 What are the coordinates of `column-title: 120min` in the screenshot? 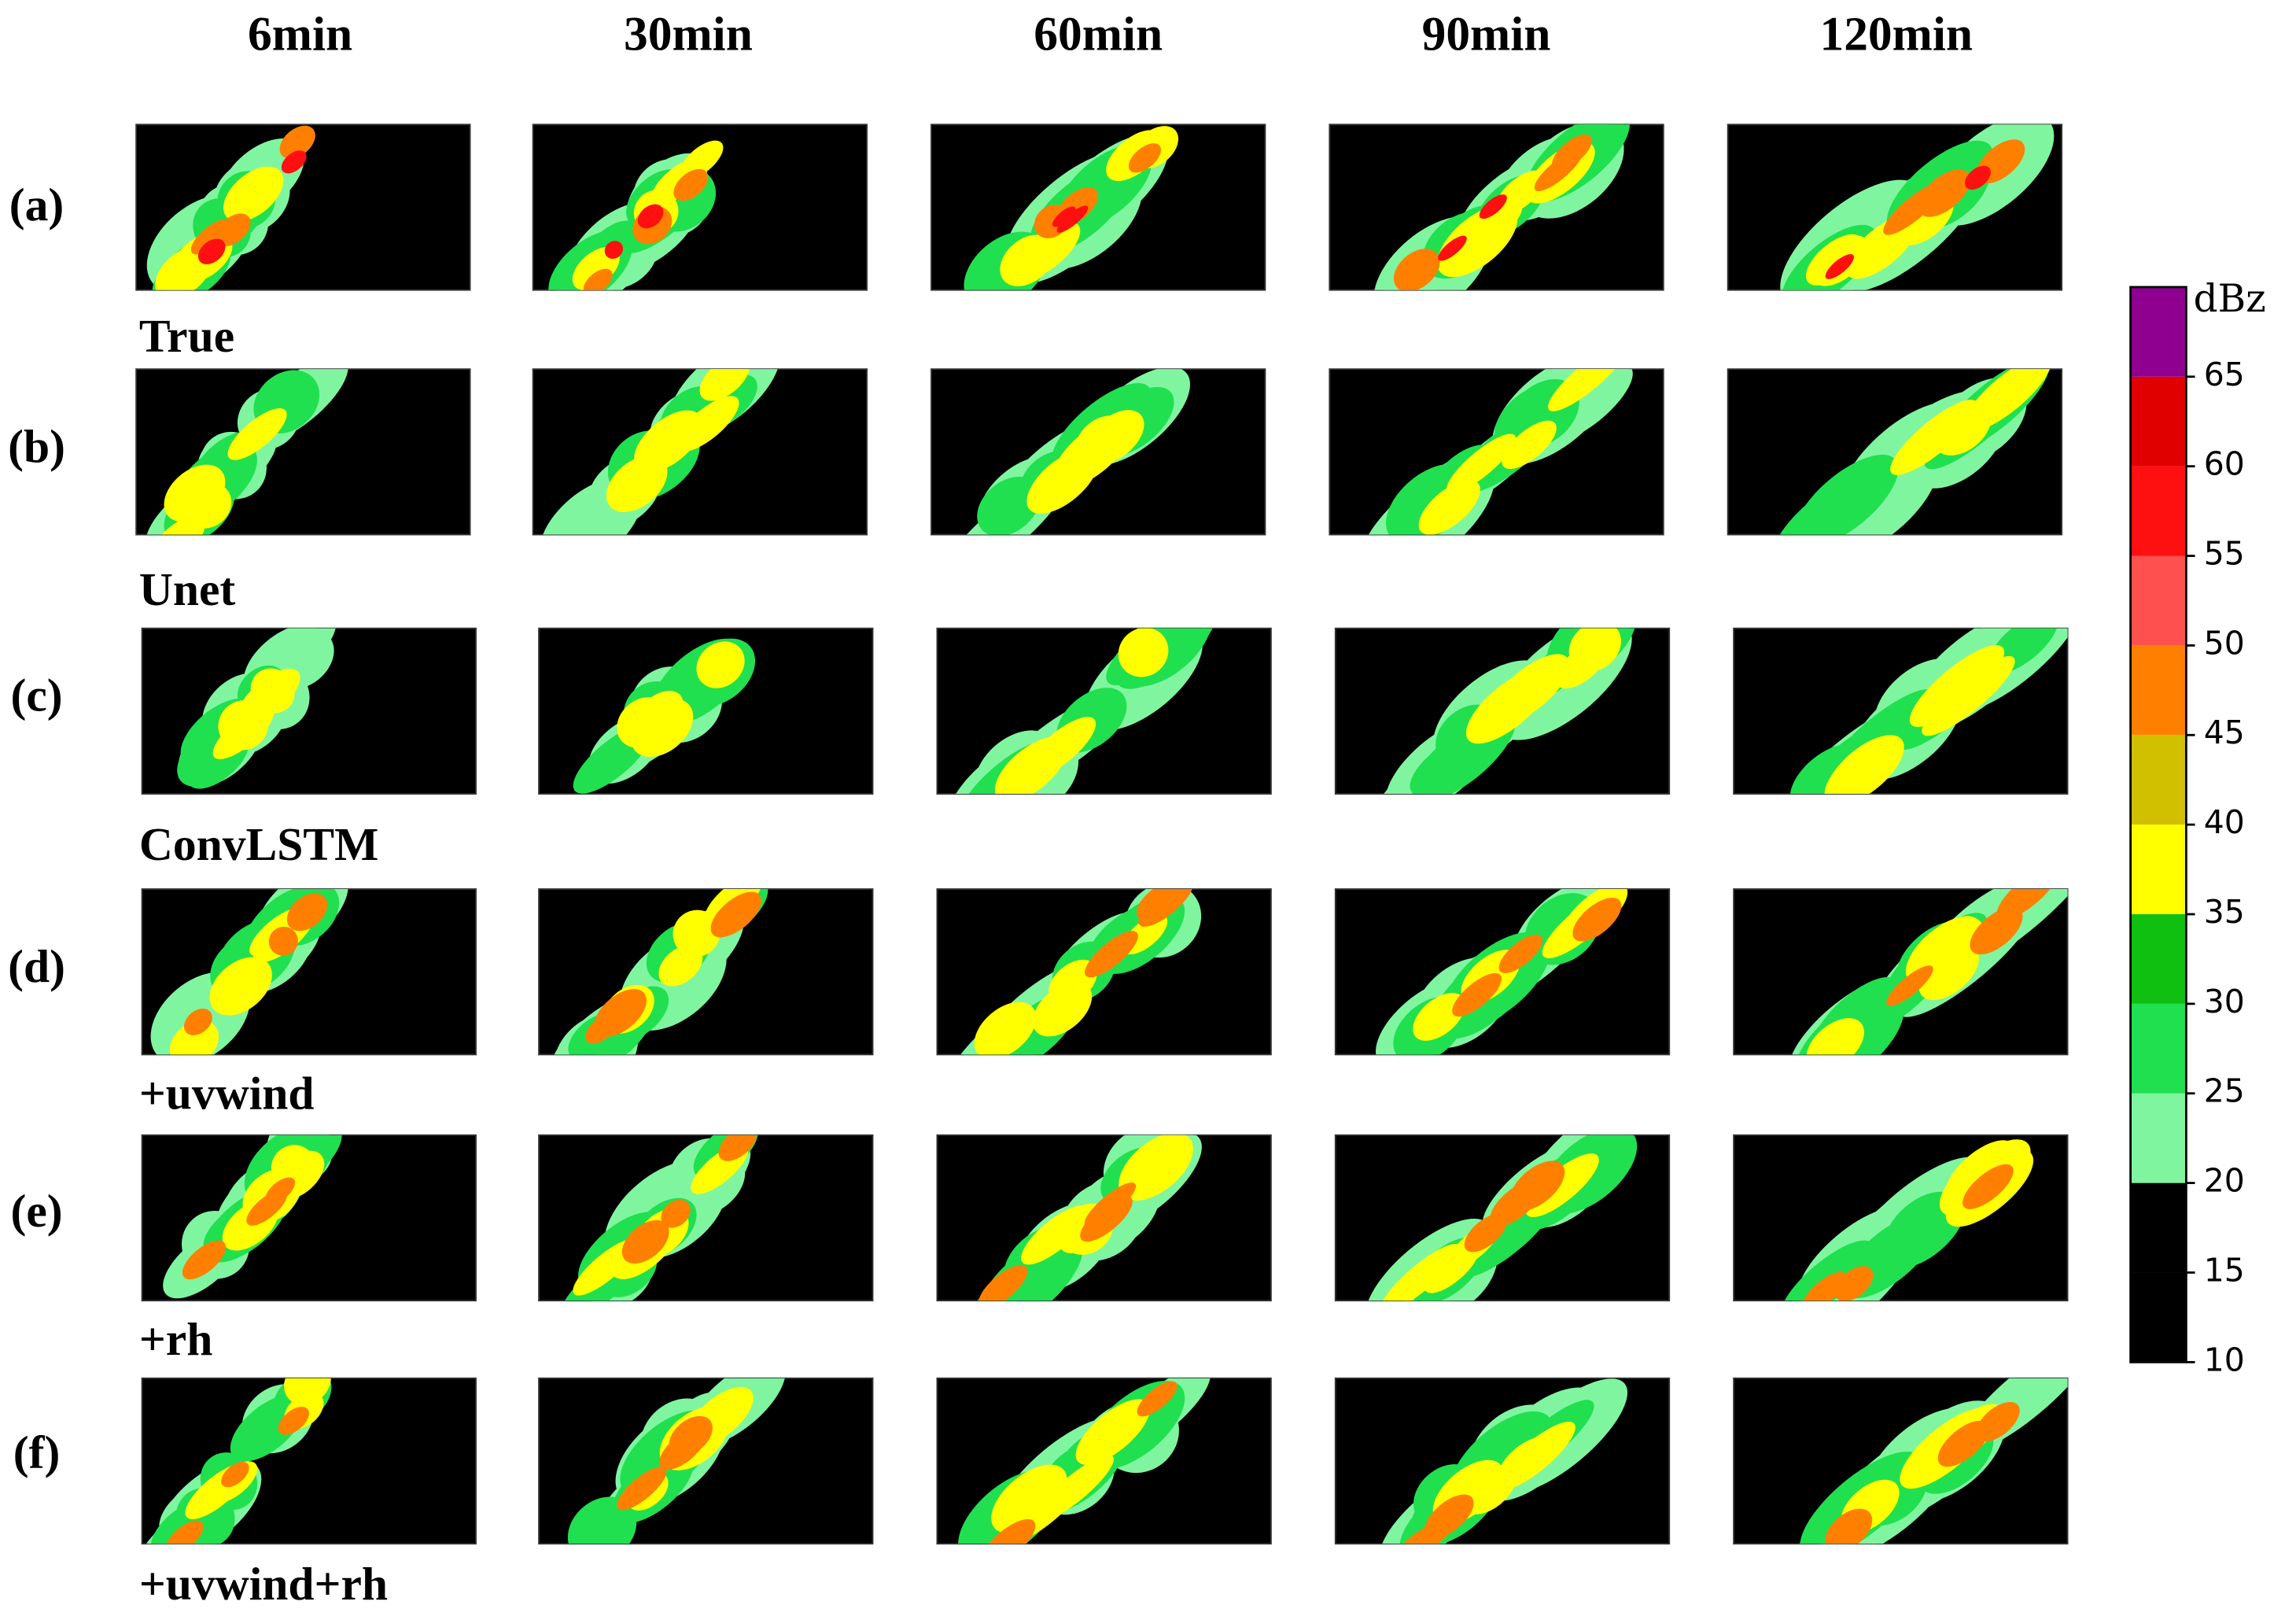 It's located at (1897, 34).